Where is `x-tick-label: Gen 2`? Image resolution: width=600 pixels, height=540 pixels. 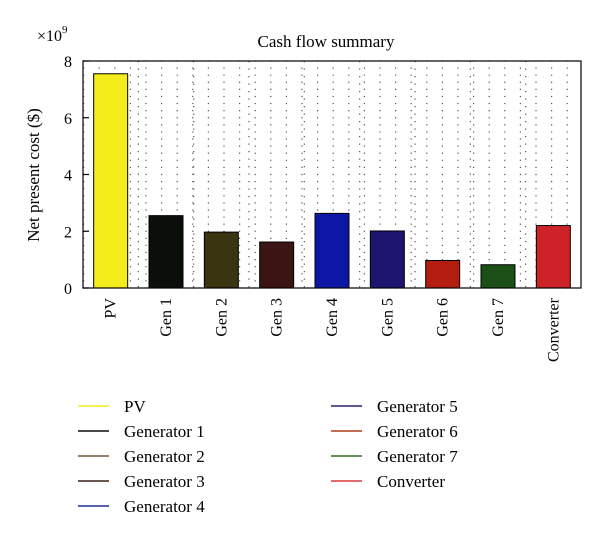
x-tick-label: Gen 2 is located at coordinates (221, 317).